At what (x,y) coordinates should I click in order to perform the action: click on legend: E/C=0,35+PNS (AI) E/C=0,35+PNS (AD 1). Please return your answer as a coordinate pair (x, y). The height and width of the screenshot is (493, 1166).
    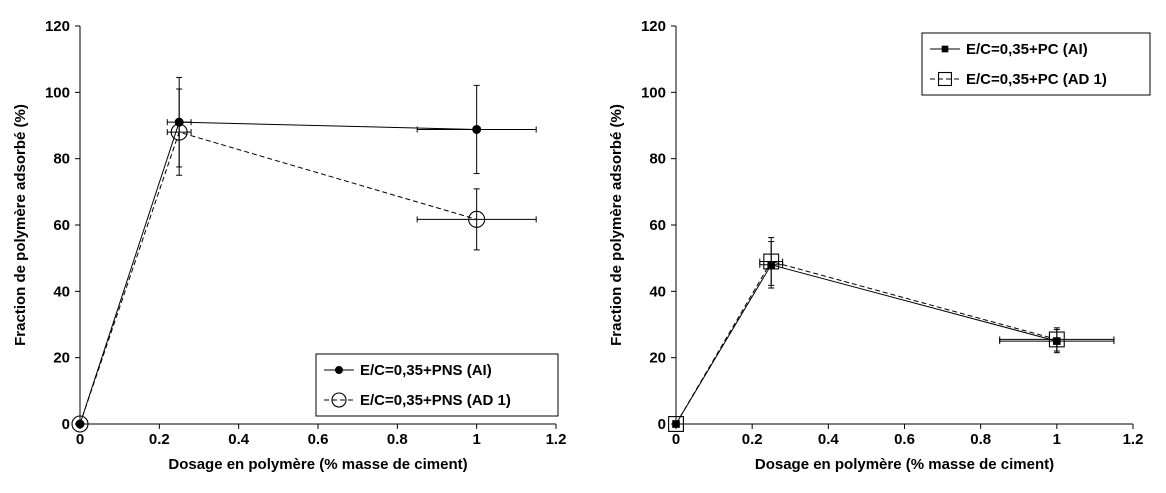
    Looking at the image, I should click on (437, 385).